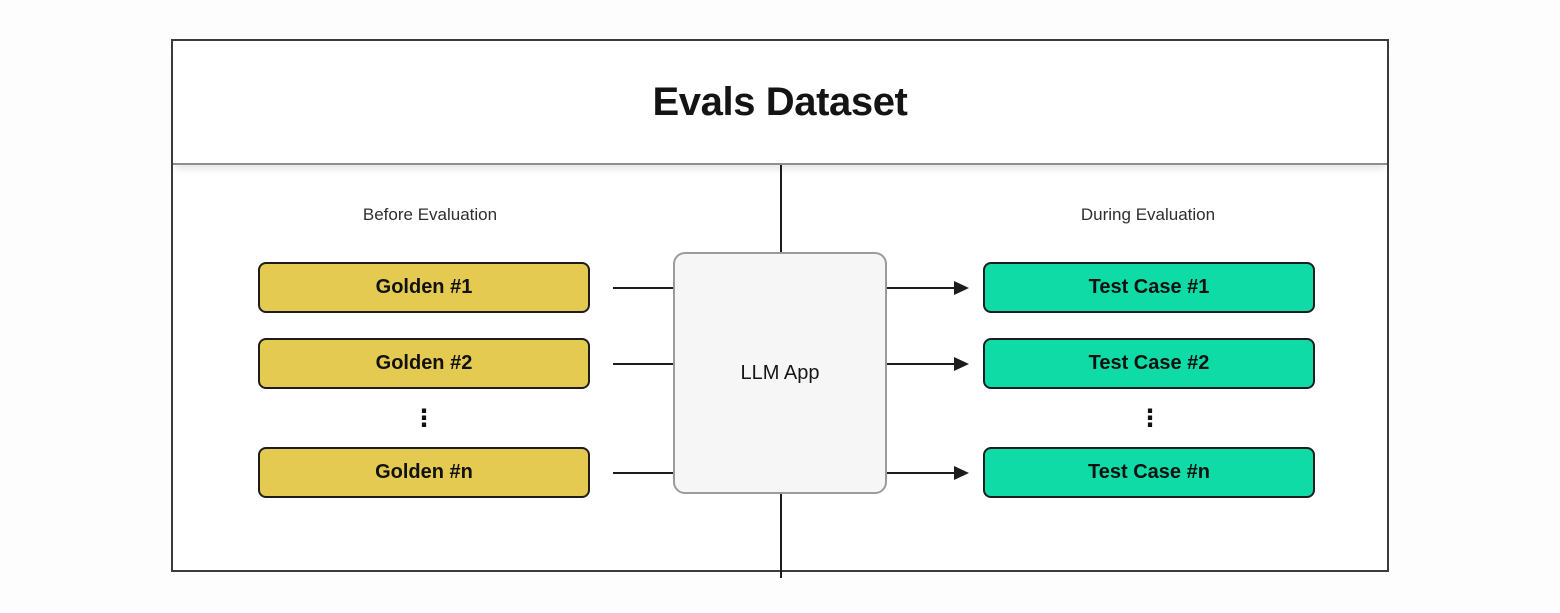 Image resolution: width=1560 pixels, height=613 pixels. I want to click on golden-2-node: Golden #2, so click(424, 363).